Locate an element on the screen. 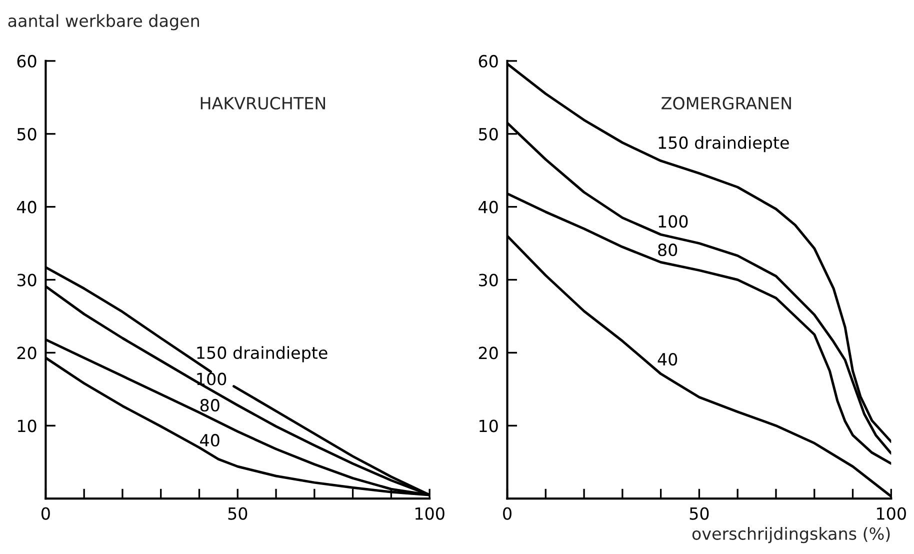 Image resolution: width=914 pixels, height=554 pixels. annotation: 100 is located at coordinates (673, 221).